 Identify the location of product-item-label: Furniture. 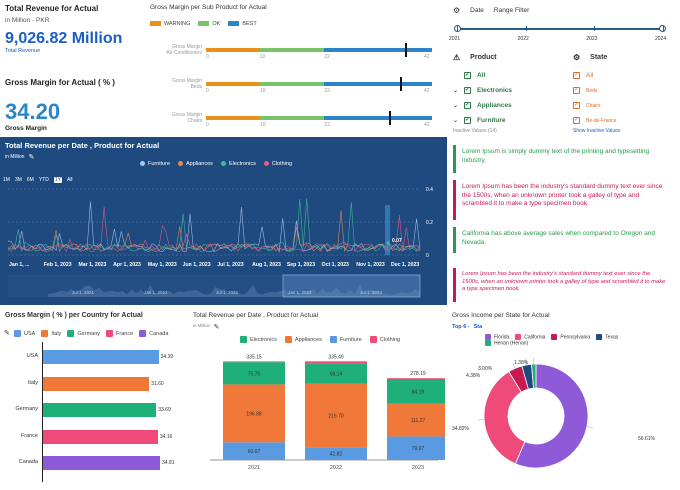
(491, 120).